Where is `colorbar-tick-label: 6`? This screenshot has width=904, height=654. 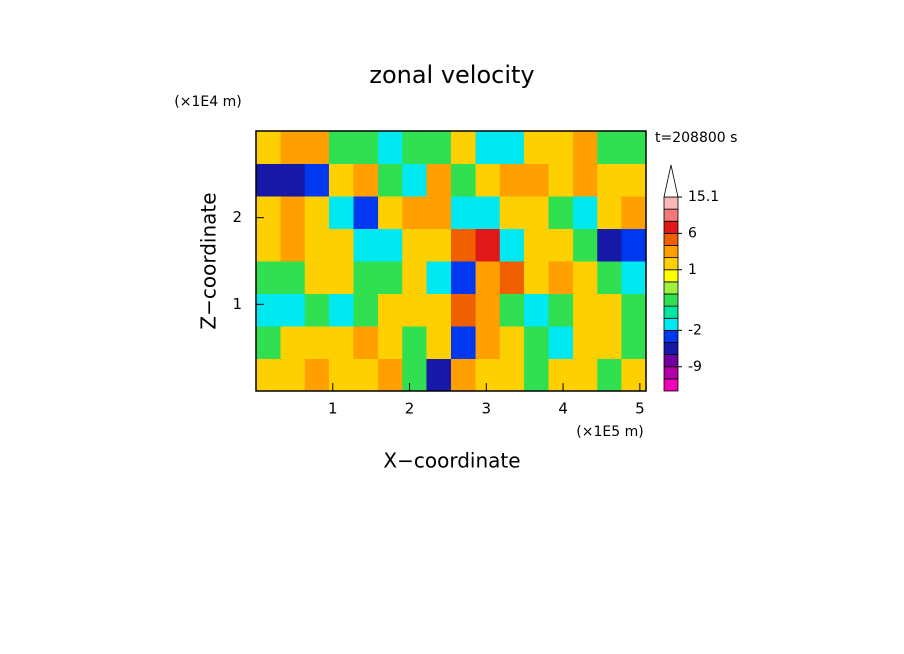 colorbar-tick-label: 6 is located at coordinates (692, 233).